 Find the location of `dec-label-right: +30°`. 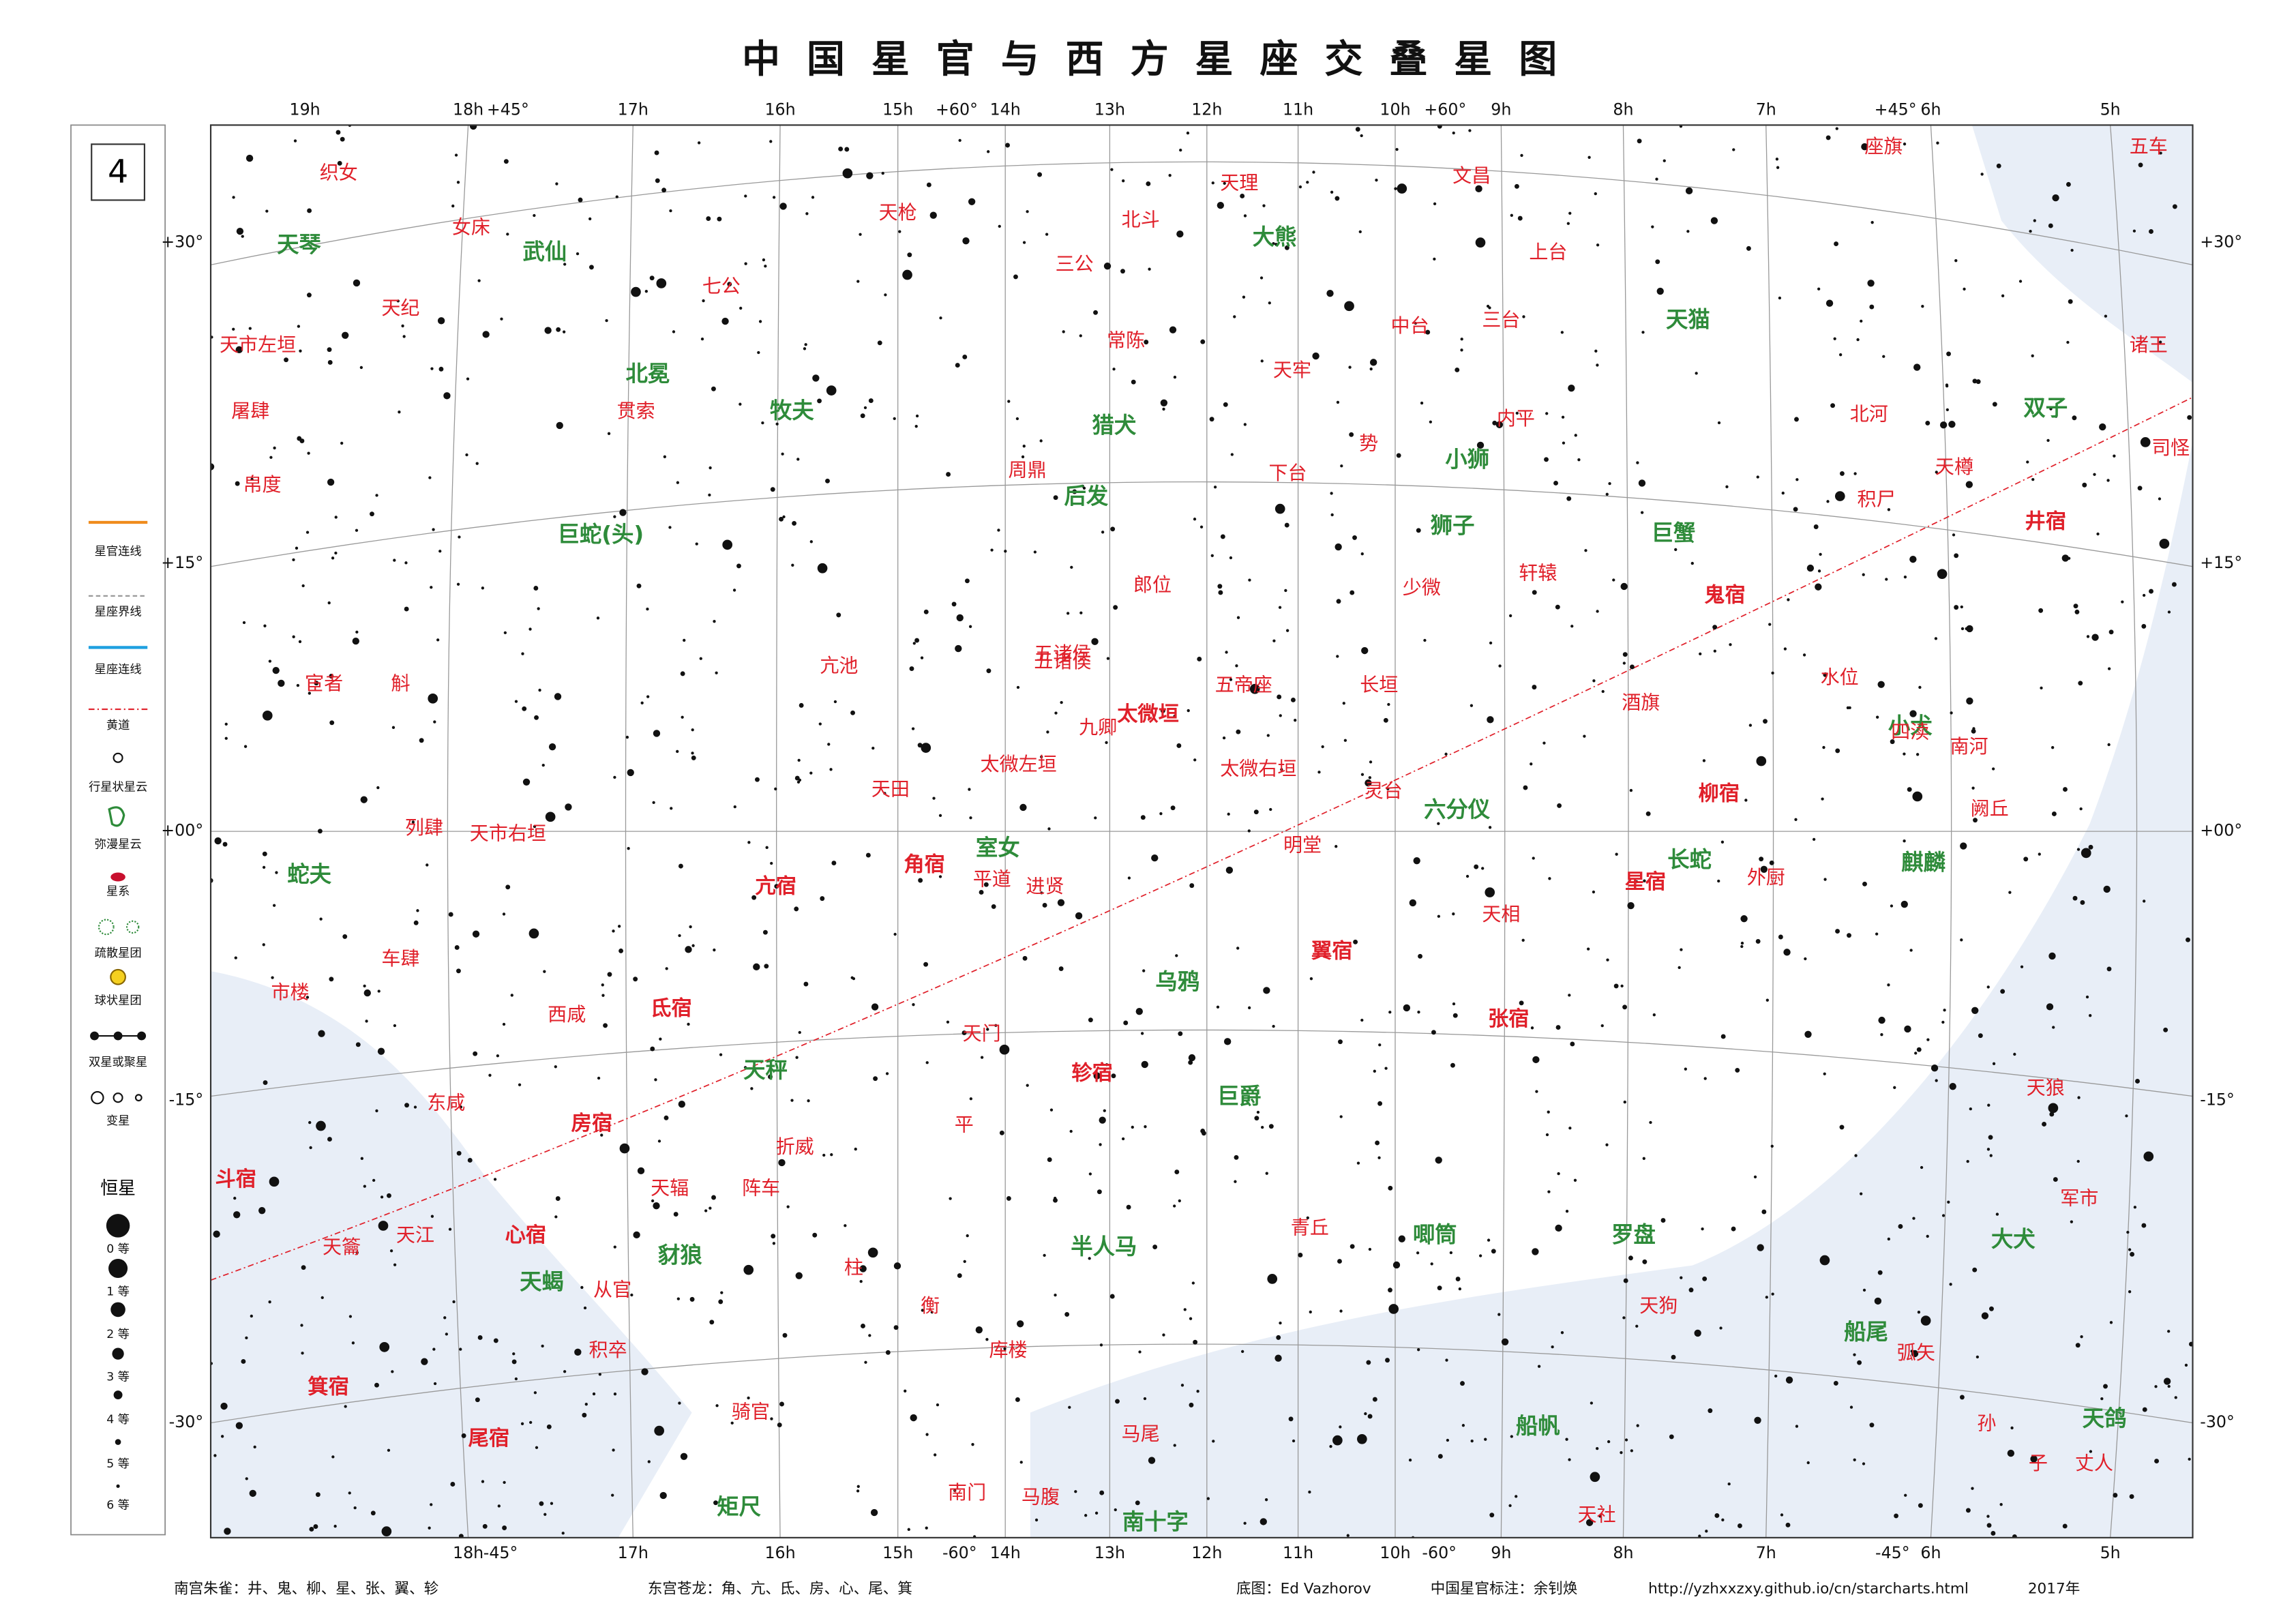

dec-label-right: +30° is located at coordinates (2221, 243).